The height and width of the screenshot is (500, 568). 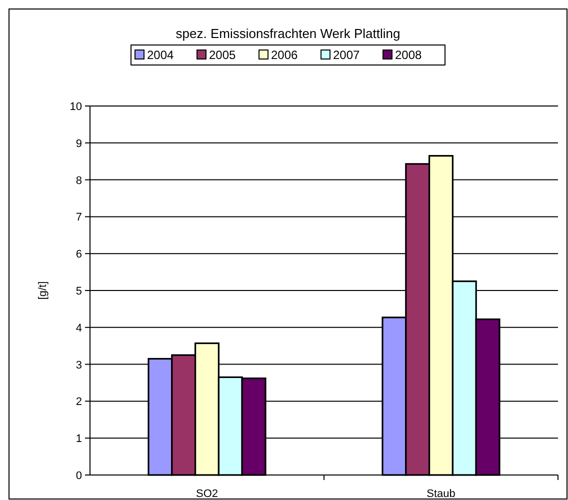 I want to click on y-tick-label: 0, so click(x=79, y=476).